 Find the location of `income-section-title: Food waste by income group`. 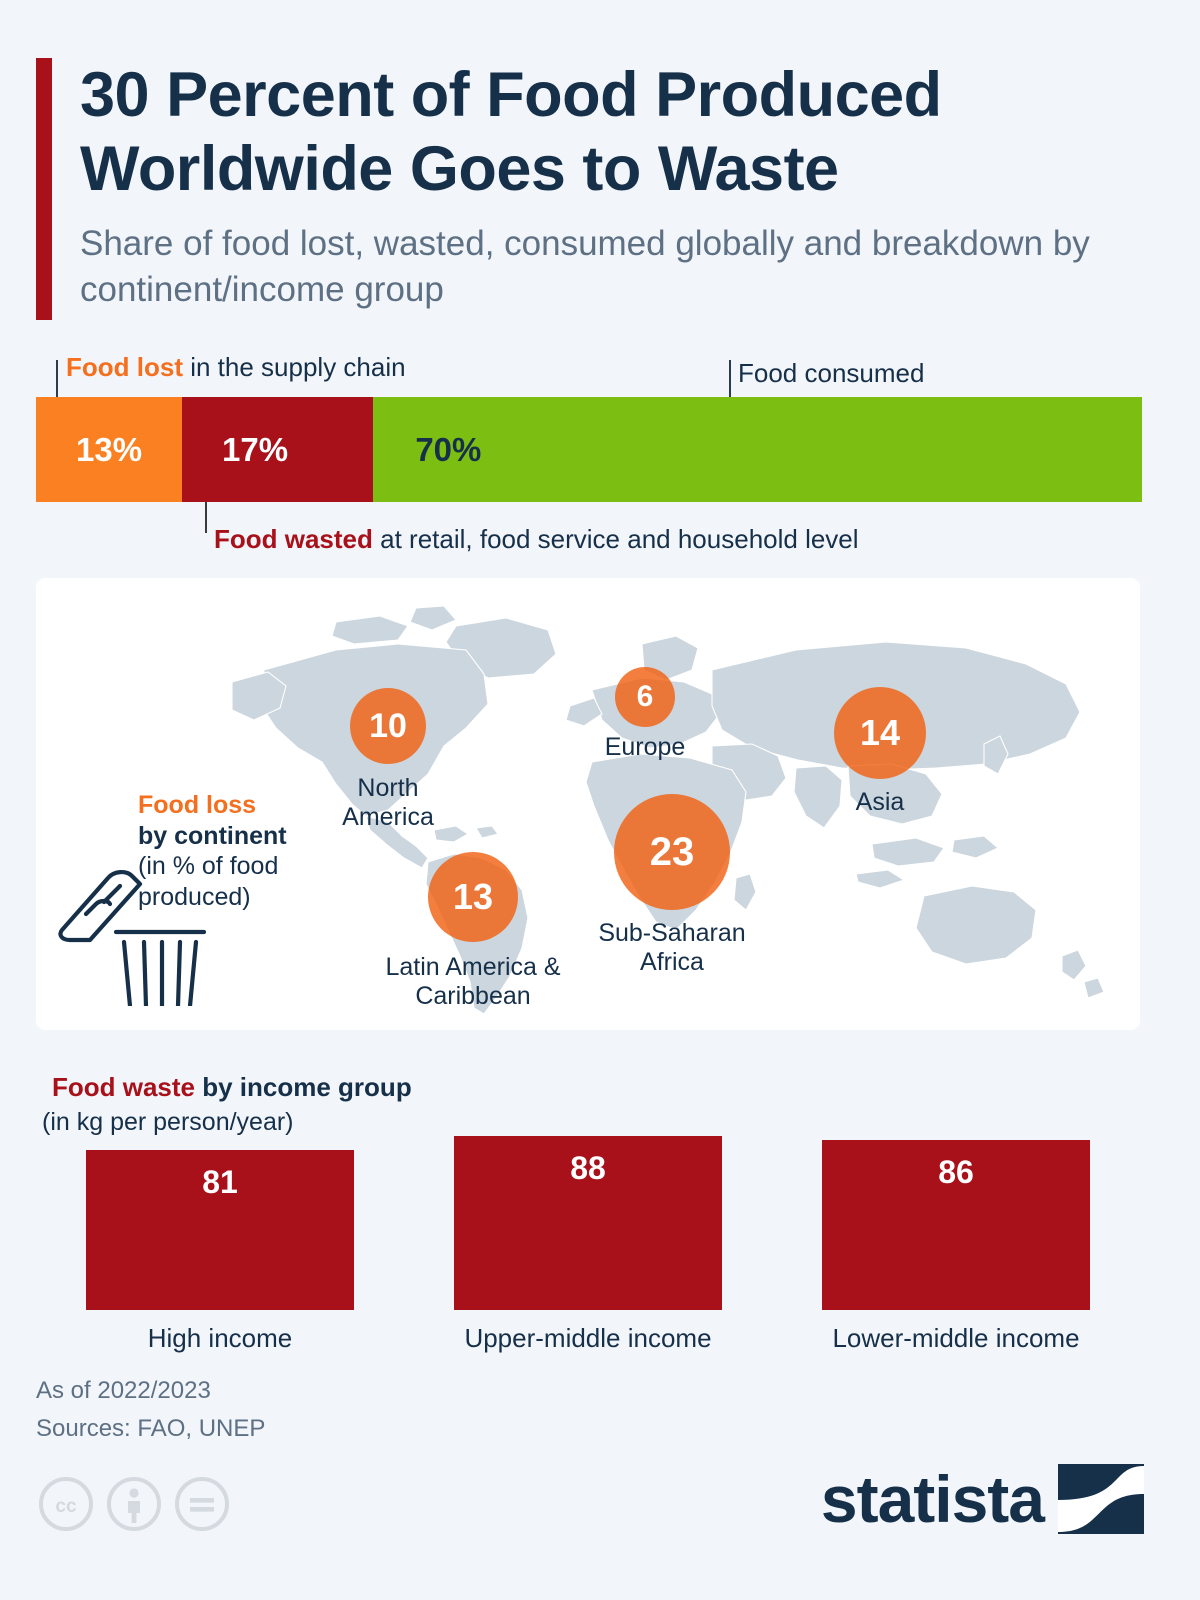

income-section-title: Food waste by income group is located at coordinates (232, 1087).